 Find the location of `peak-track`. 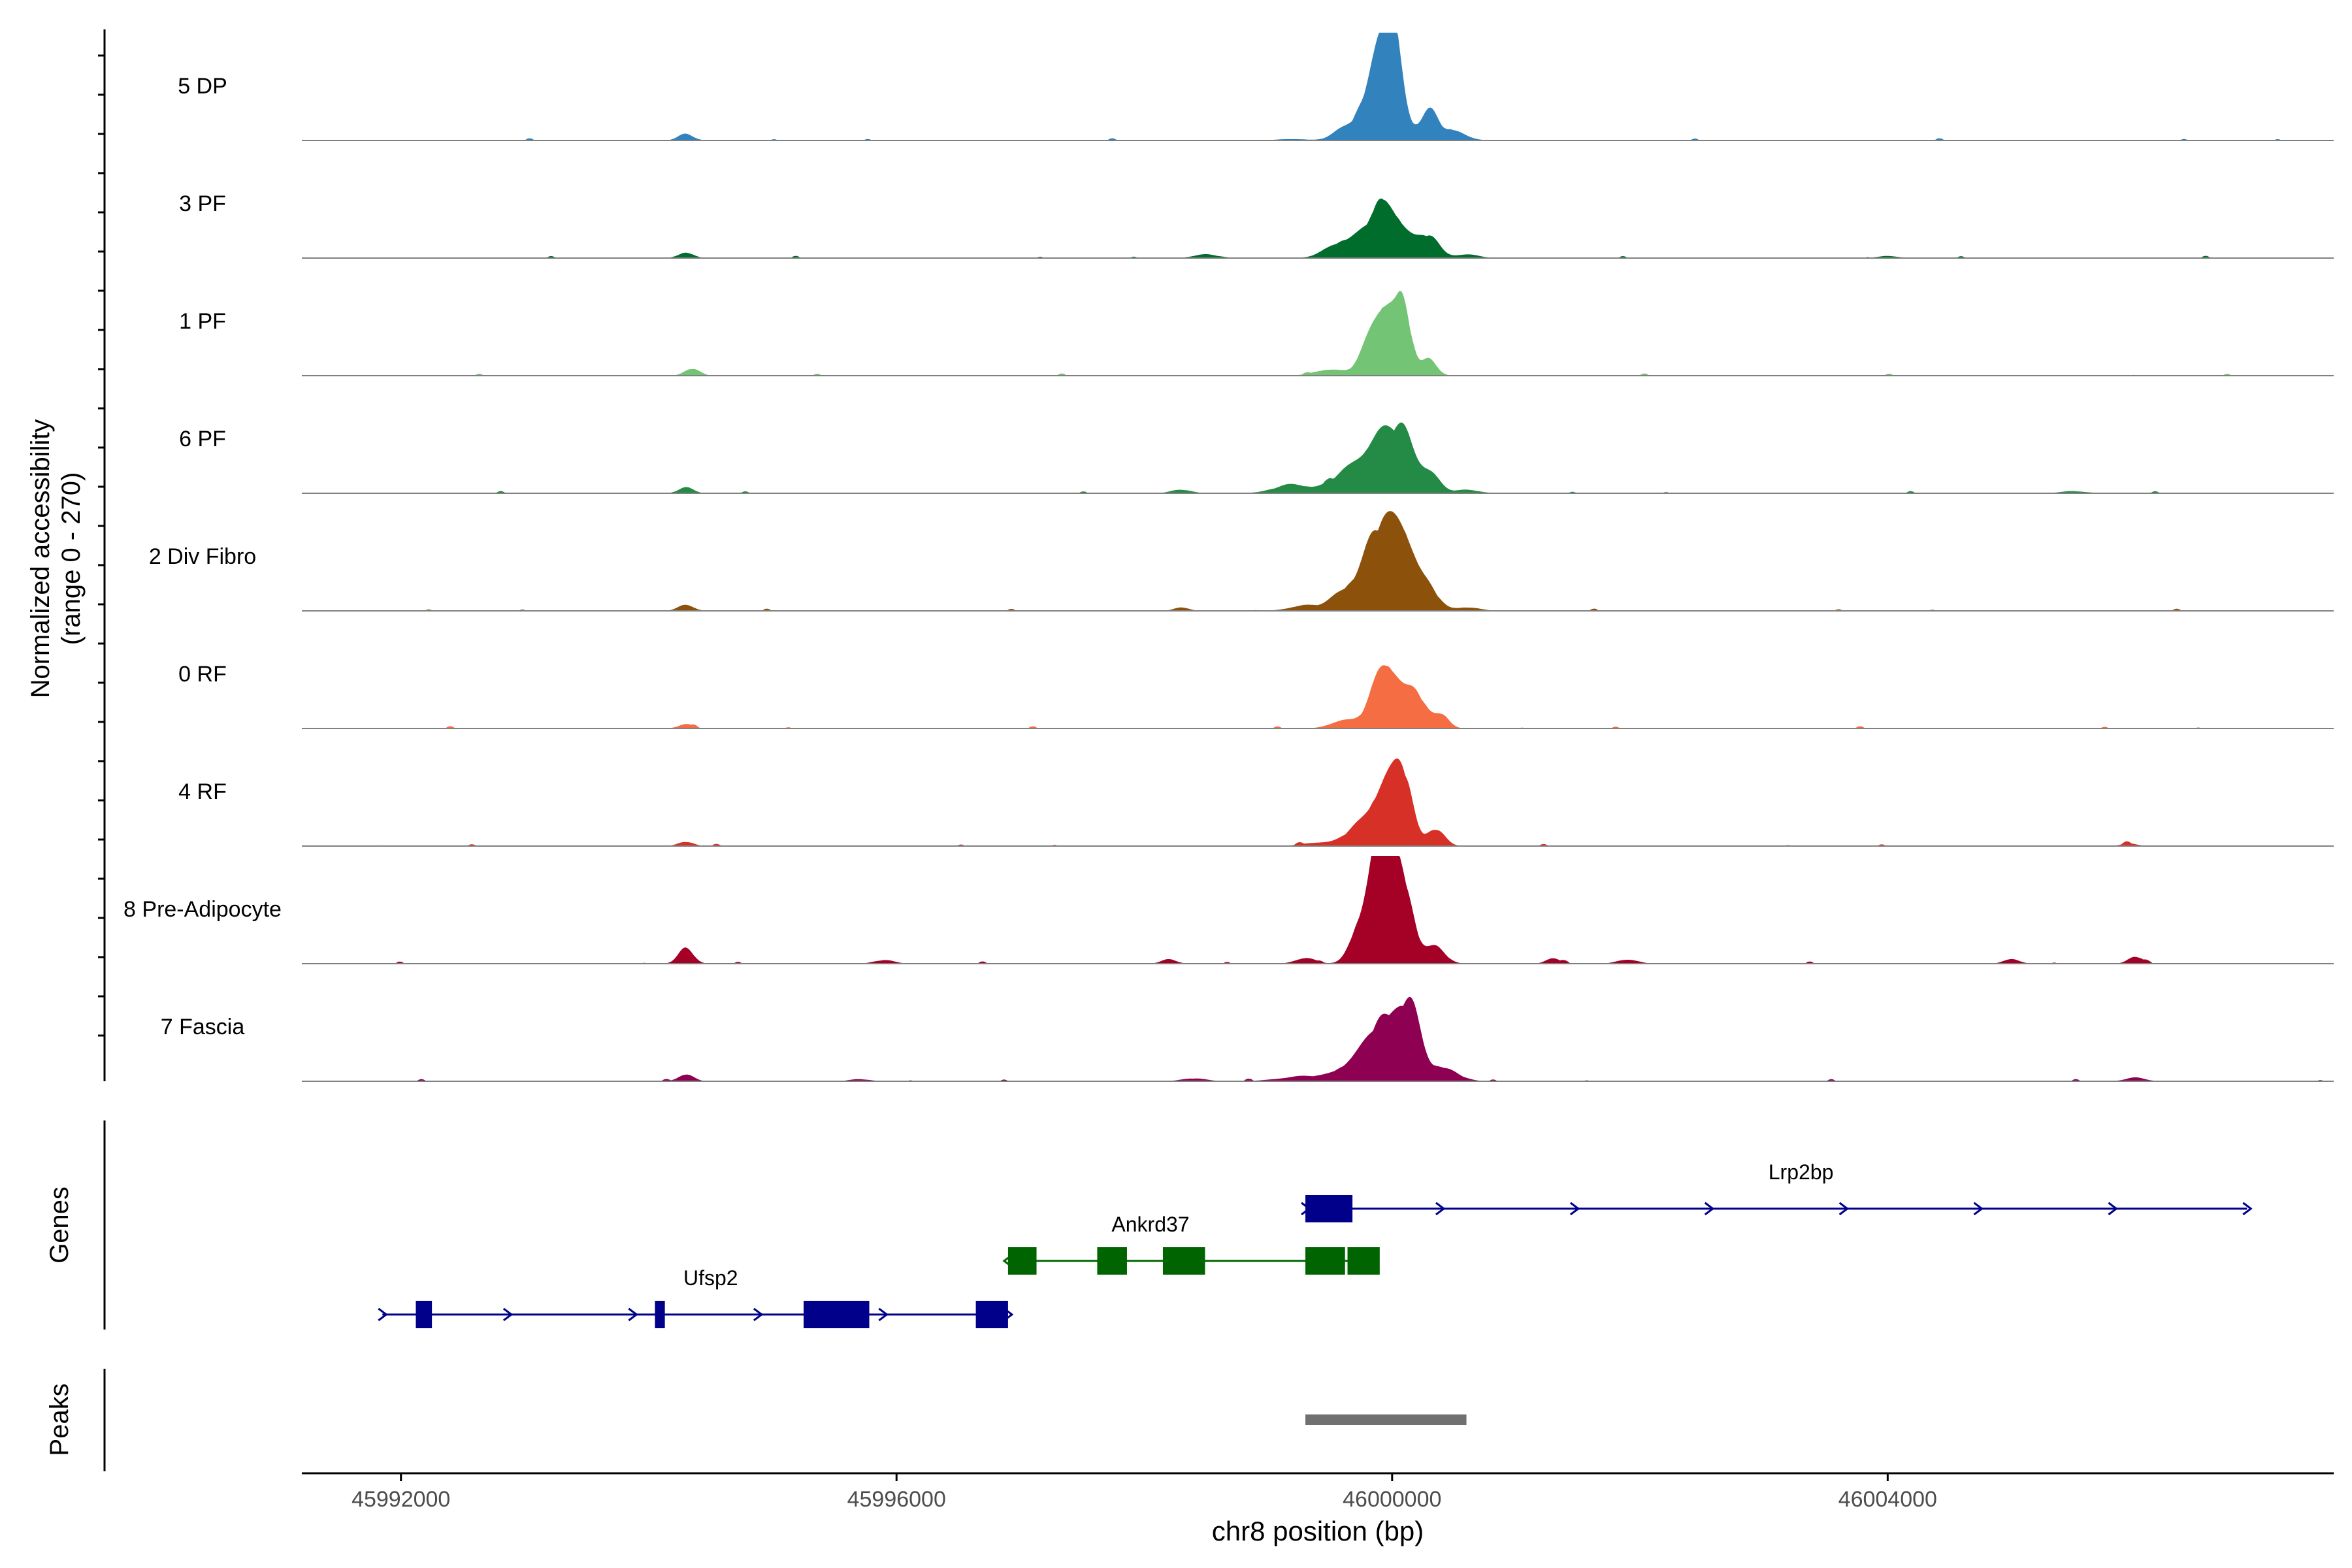

peak-track is located at coordinates (1386, 1419).